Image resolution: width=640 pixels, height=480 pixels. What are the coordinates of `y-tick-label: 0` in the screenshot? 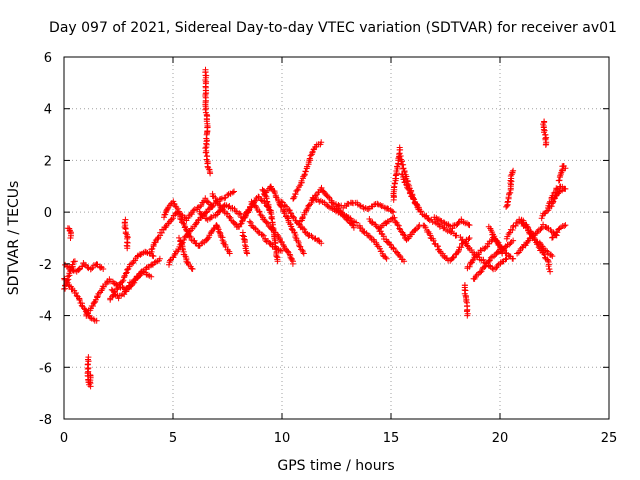 It's located at (48, 213).